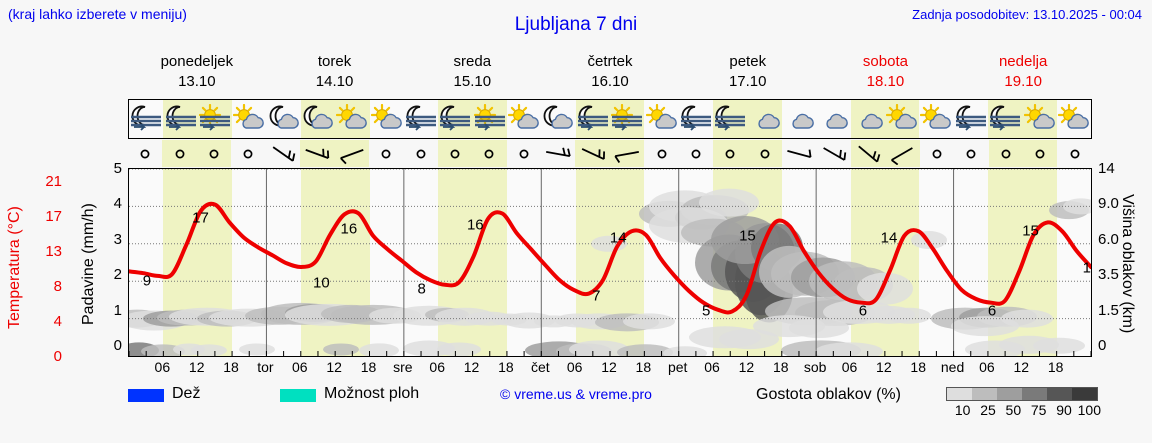  Describe the element at coordinates (117, 204) in the screenshot. I see `precip-tick-4: 4` at that location.